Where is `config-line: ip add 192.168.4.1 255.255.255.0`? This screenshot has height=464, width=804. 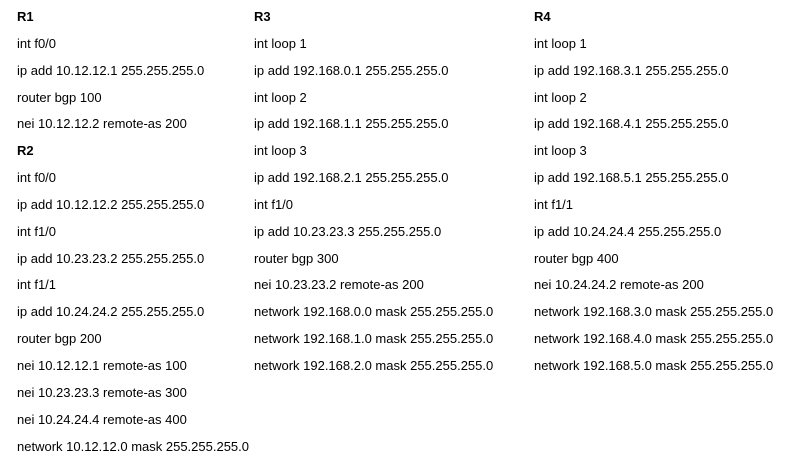 config-line: ip add 192.168.4.1 255.255.255.0 is located at coordinates (653, 128).